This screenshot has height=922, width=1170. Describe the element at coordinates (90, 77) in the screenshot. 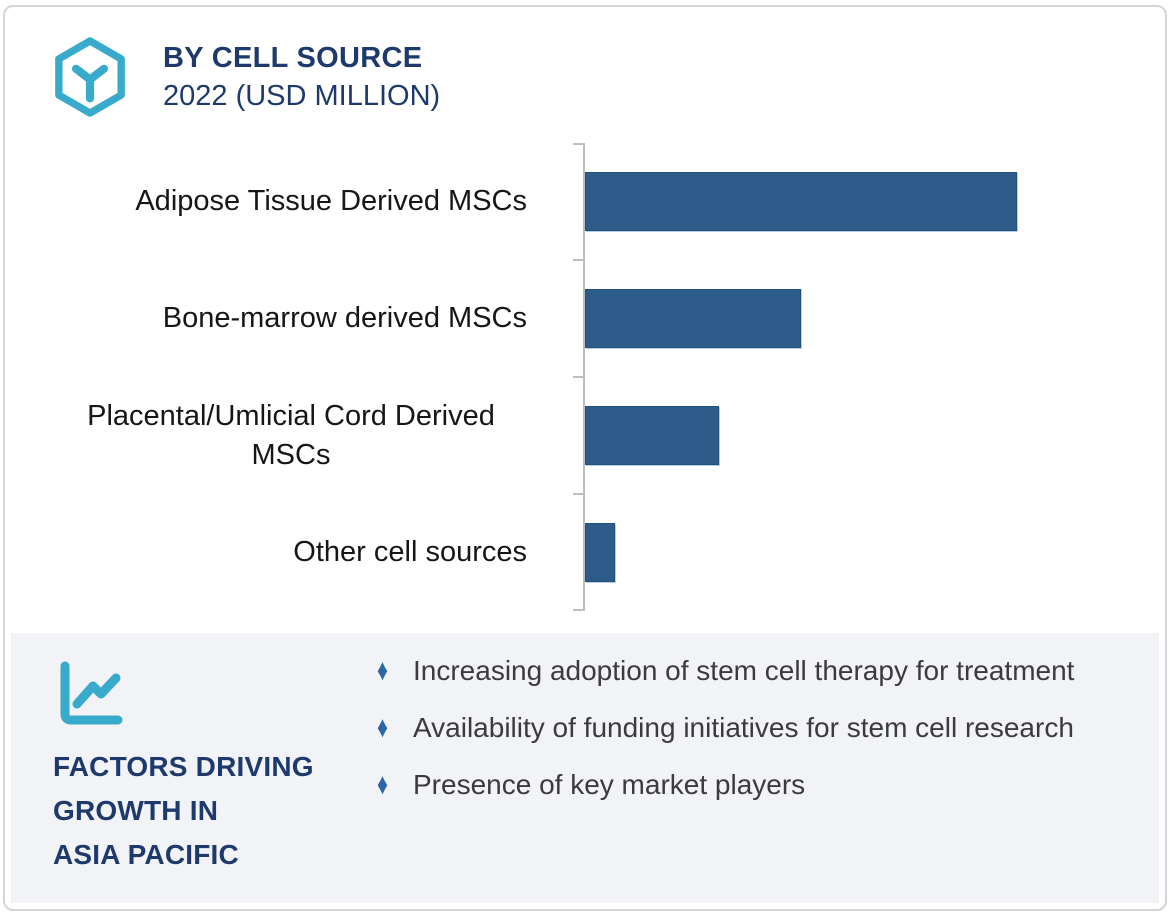

I see `hexagon-cube-icon` at that location.